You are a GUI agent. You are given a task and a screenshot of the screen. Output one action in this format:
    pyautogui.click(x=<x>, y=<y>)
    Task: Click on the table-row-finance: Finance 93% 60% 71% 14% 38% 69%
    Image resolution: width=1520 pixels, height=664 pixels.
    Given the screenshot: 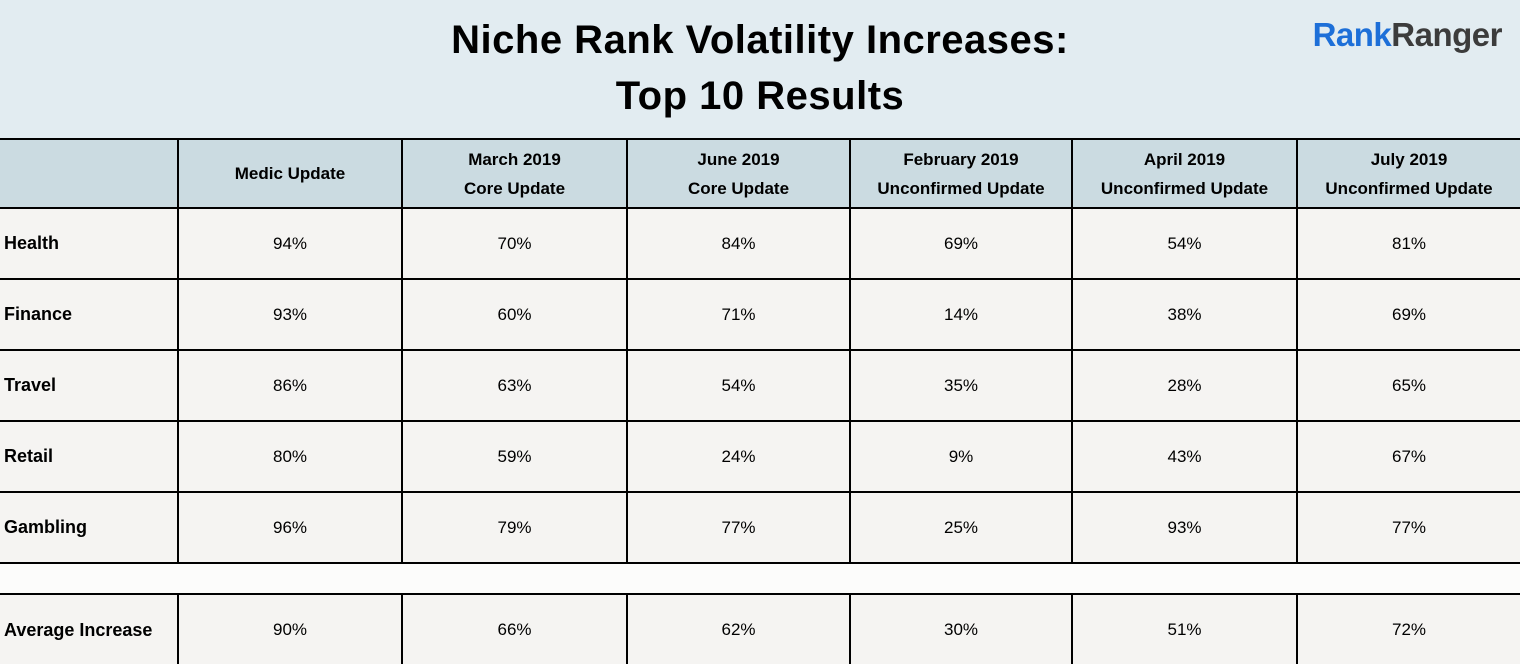 What is the action you would take?
    pyautogui.click(x=760, y=314)
    